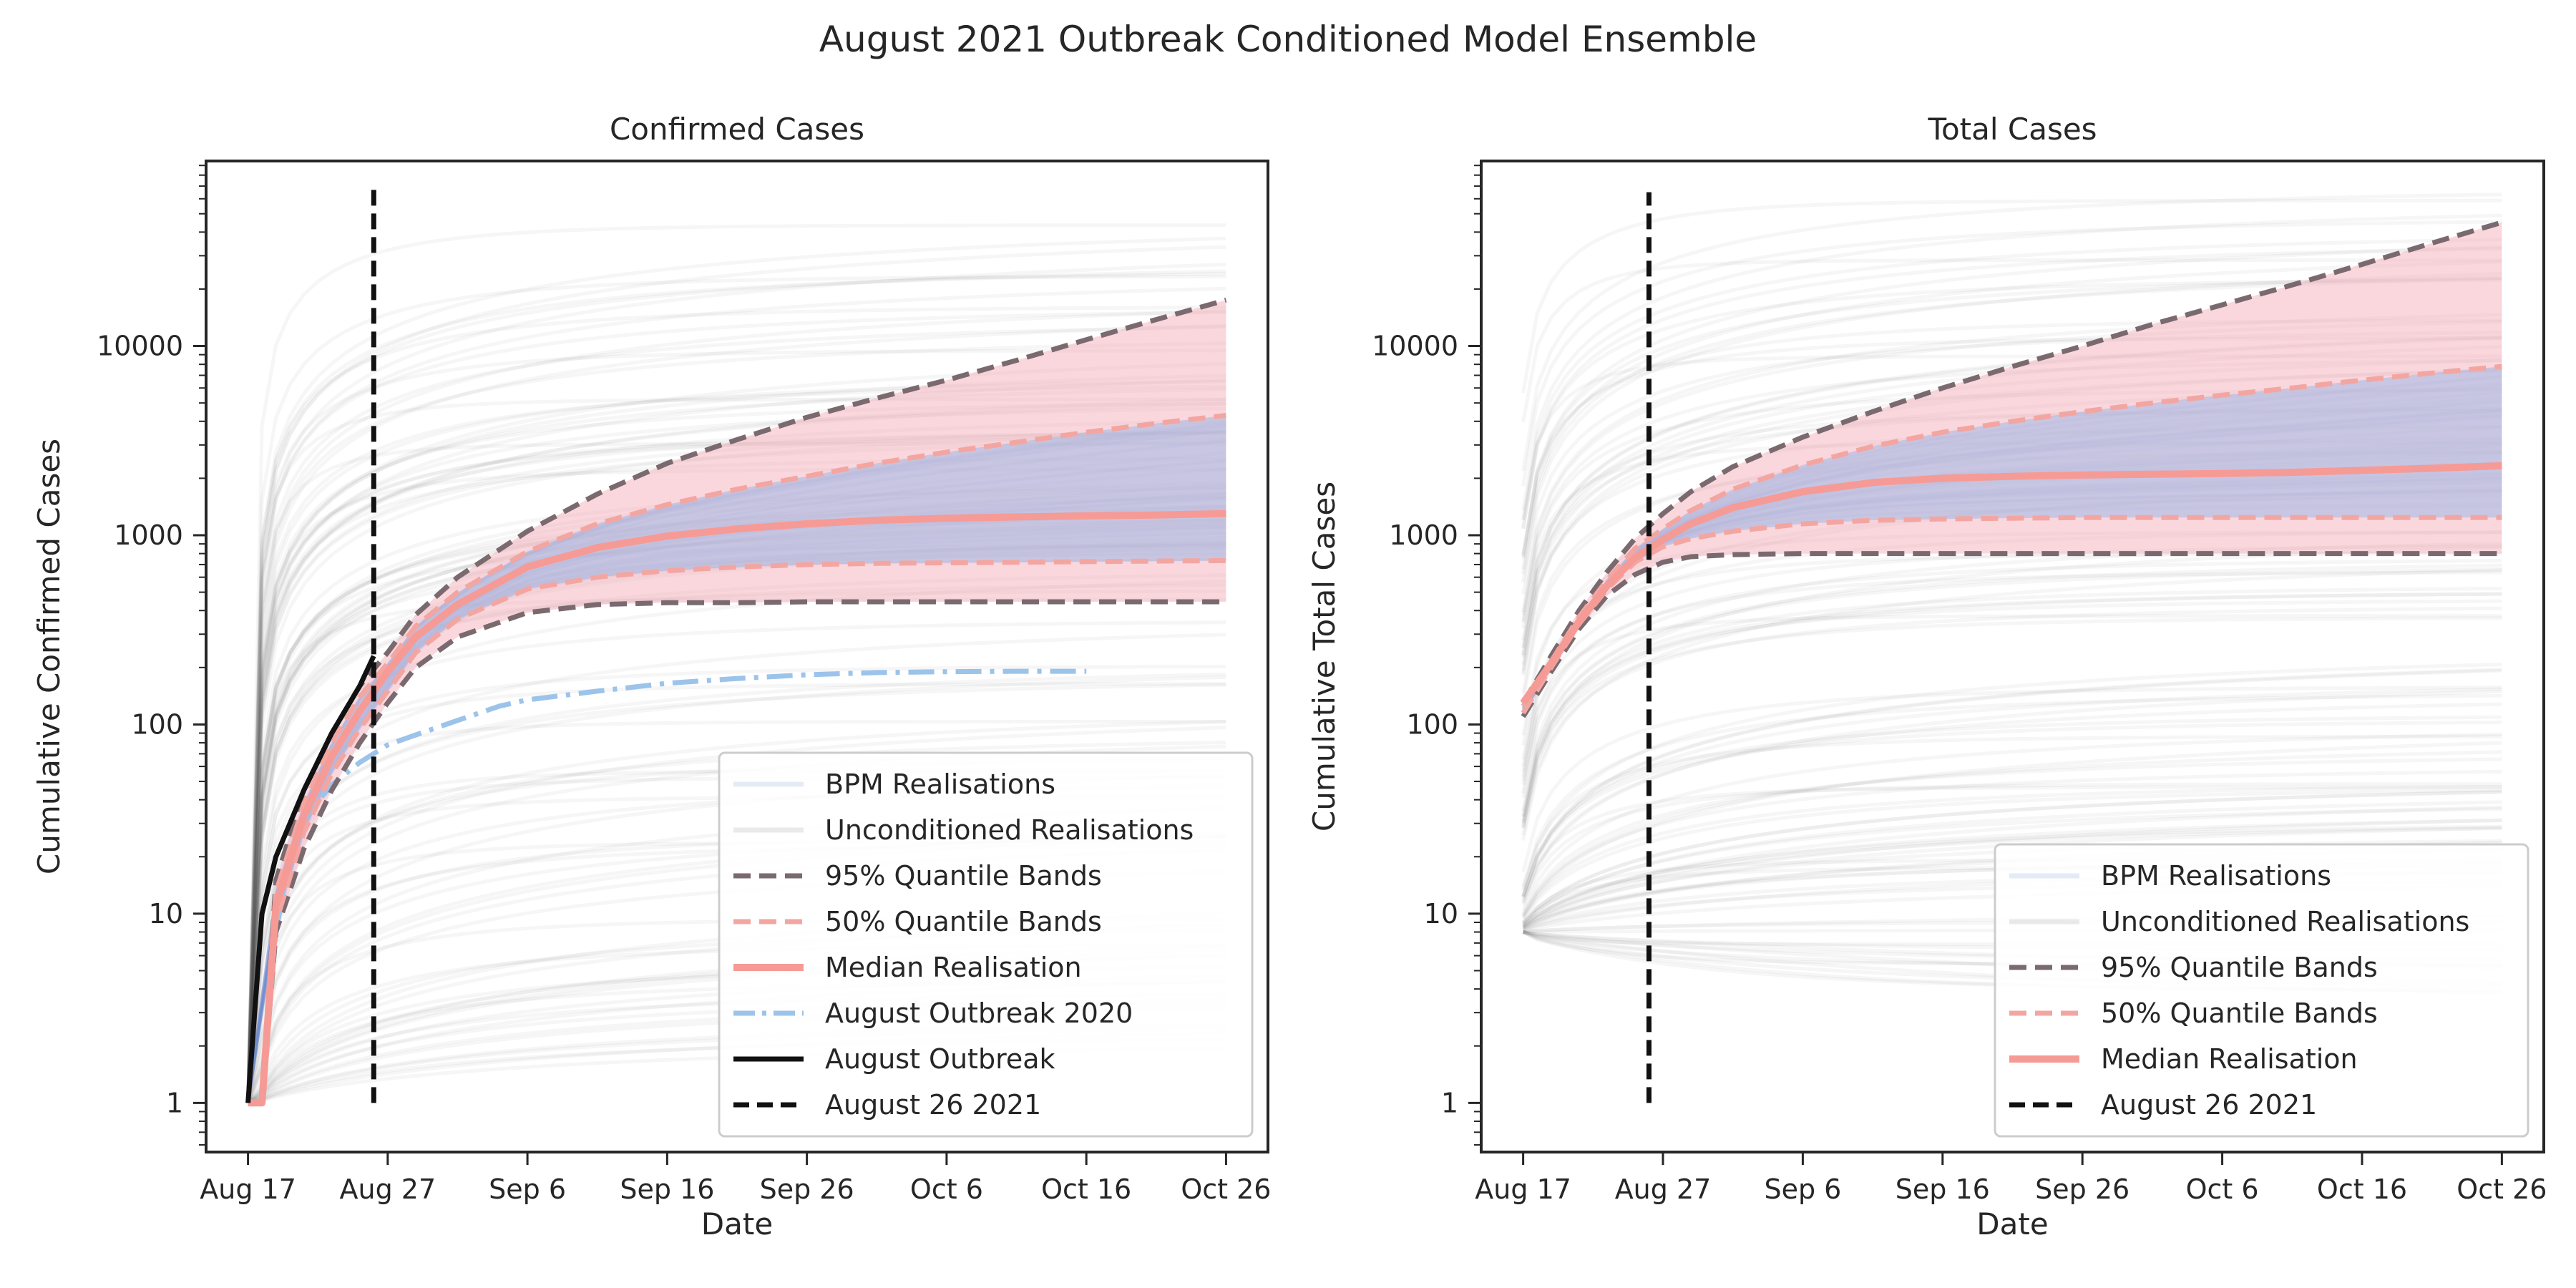 The height and width of the screenshot is (1288, 2576). Describe the element at coordinates (2239, 1013) in the screenshot. I see `legend-label: 50% Quantile Bands` at that location.